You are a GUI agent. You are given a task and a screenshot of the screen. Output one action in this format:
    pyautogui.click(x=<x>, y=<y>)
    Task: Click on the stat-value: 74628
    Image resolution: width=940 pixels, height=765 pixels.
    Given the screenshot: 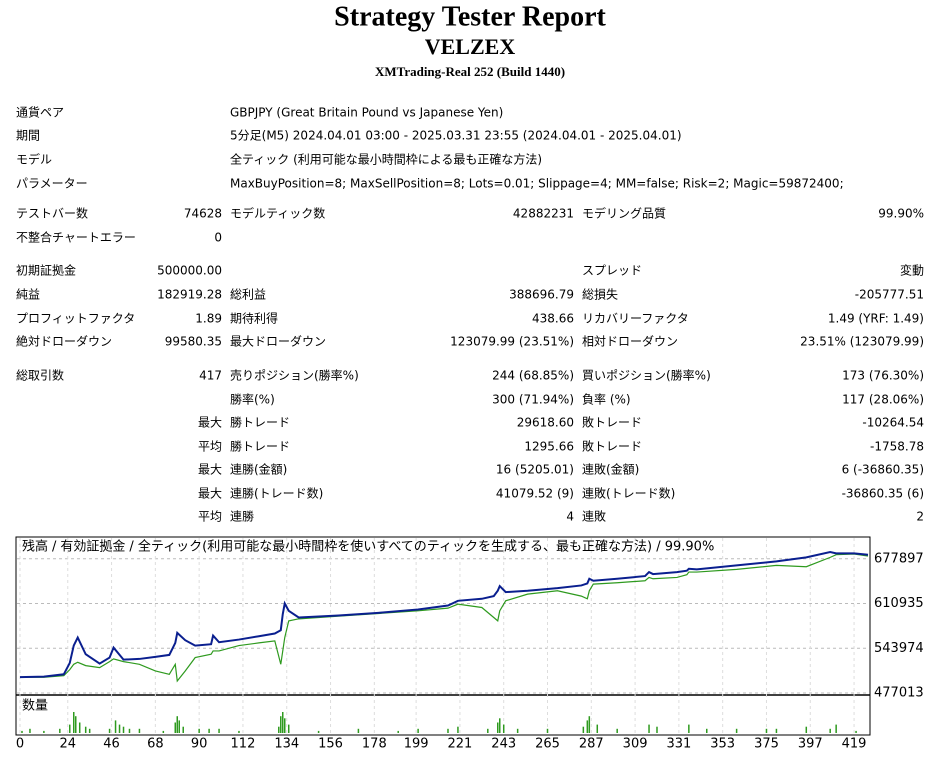 What is the action you would take?
    pyautogui.click(x=203, y=214)
    